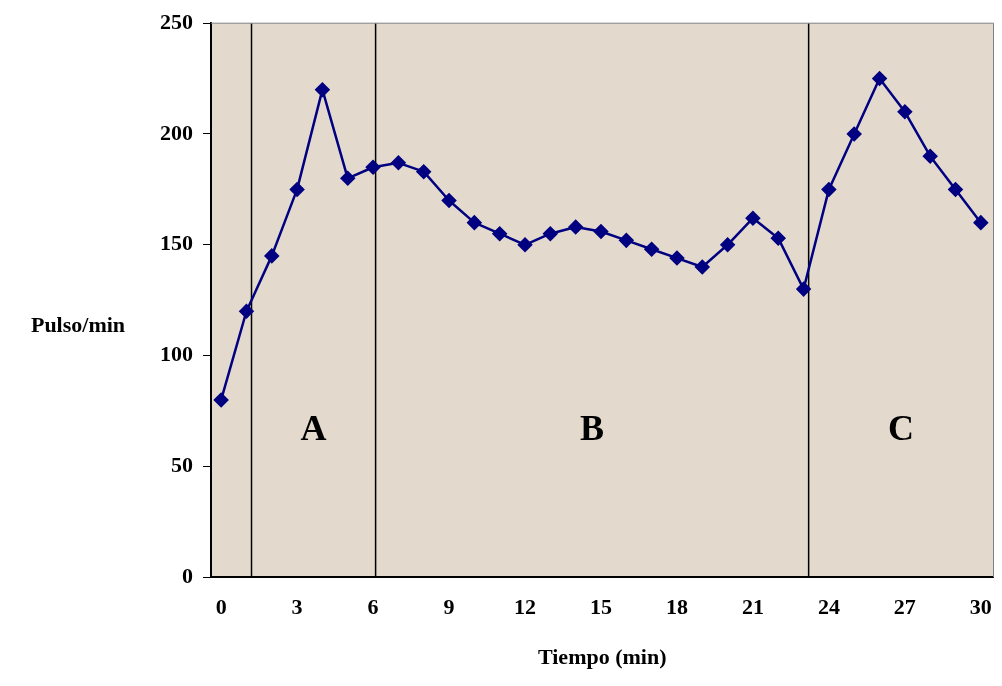  Describe the element at coordinates (904, 607) in the screenshot. I see `x-tick-label: 27` at that location.